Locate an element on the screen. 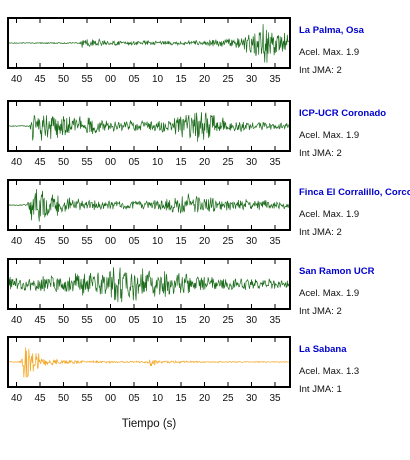 Image resolution: width=410 pixels, height=460 pixels. station-name: La Palma, Osa is located at coordinates (332, 30).